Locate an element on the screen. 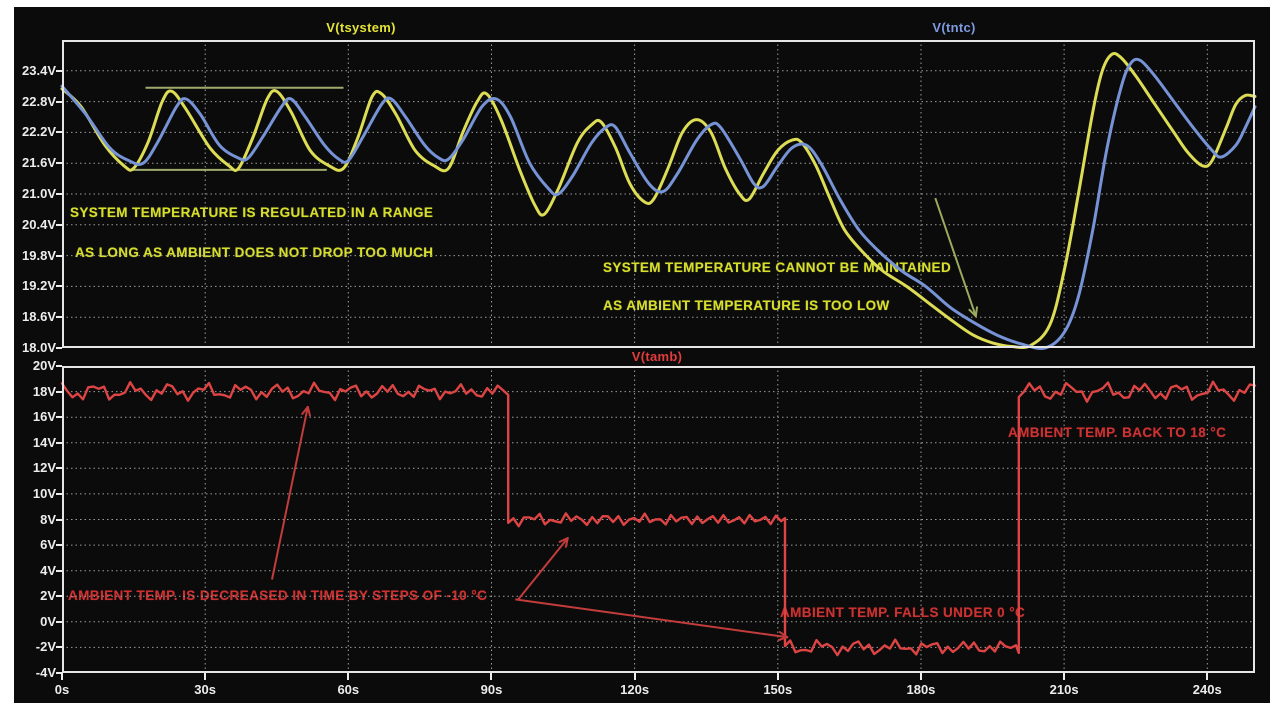  trace-title-tamb: V(tamb) is located at coordinates (657, 356).